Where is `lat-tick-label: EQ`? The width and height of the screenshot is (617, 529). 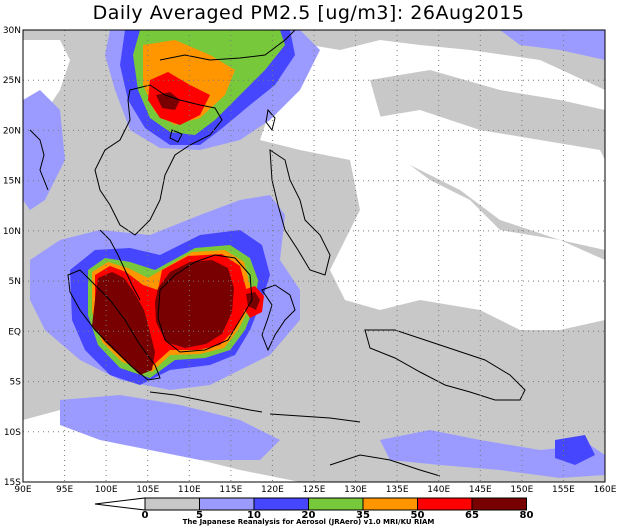 lat-tick-label: EQ is located at coordinates (14, 332).